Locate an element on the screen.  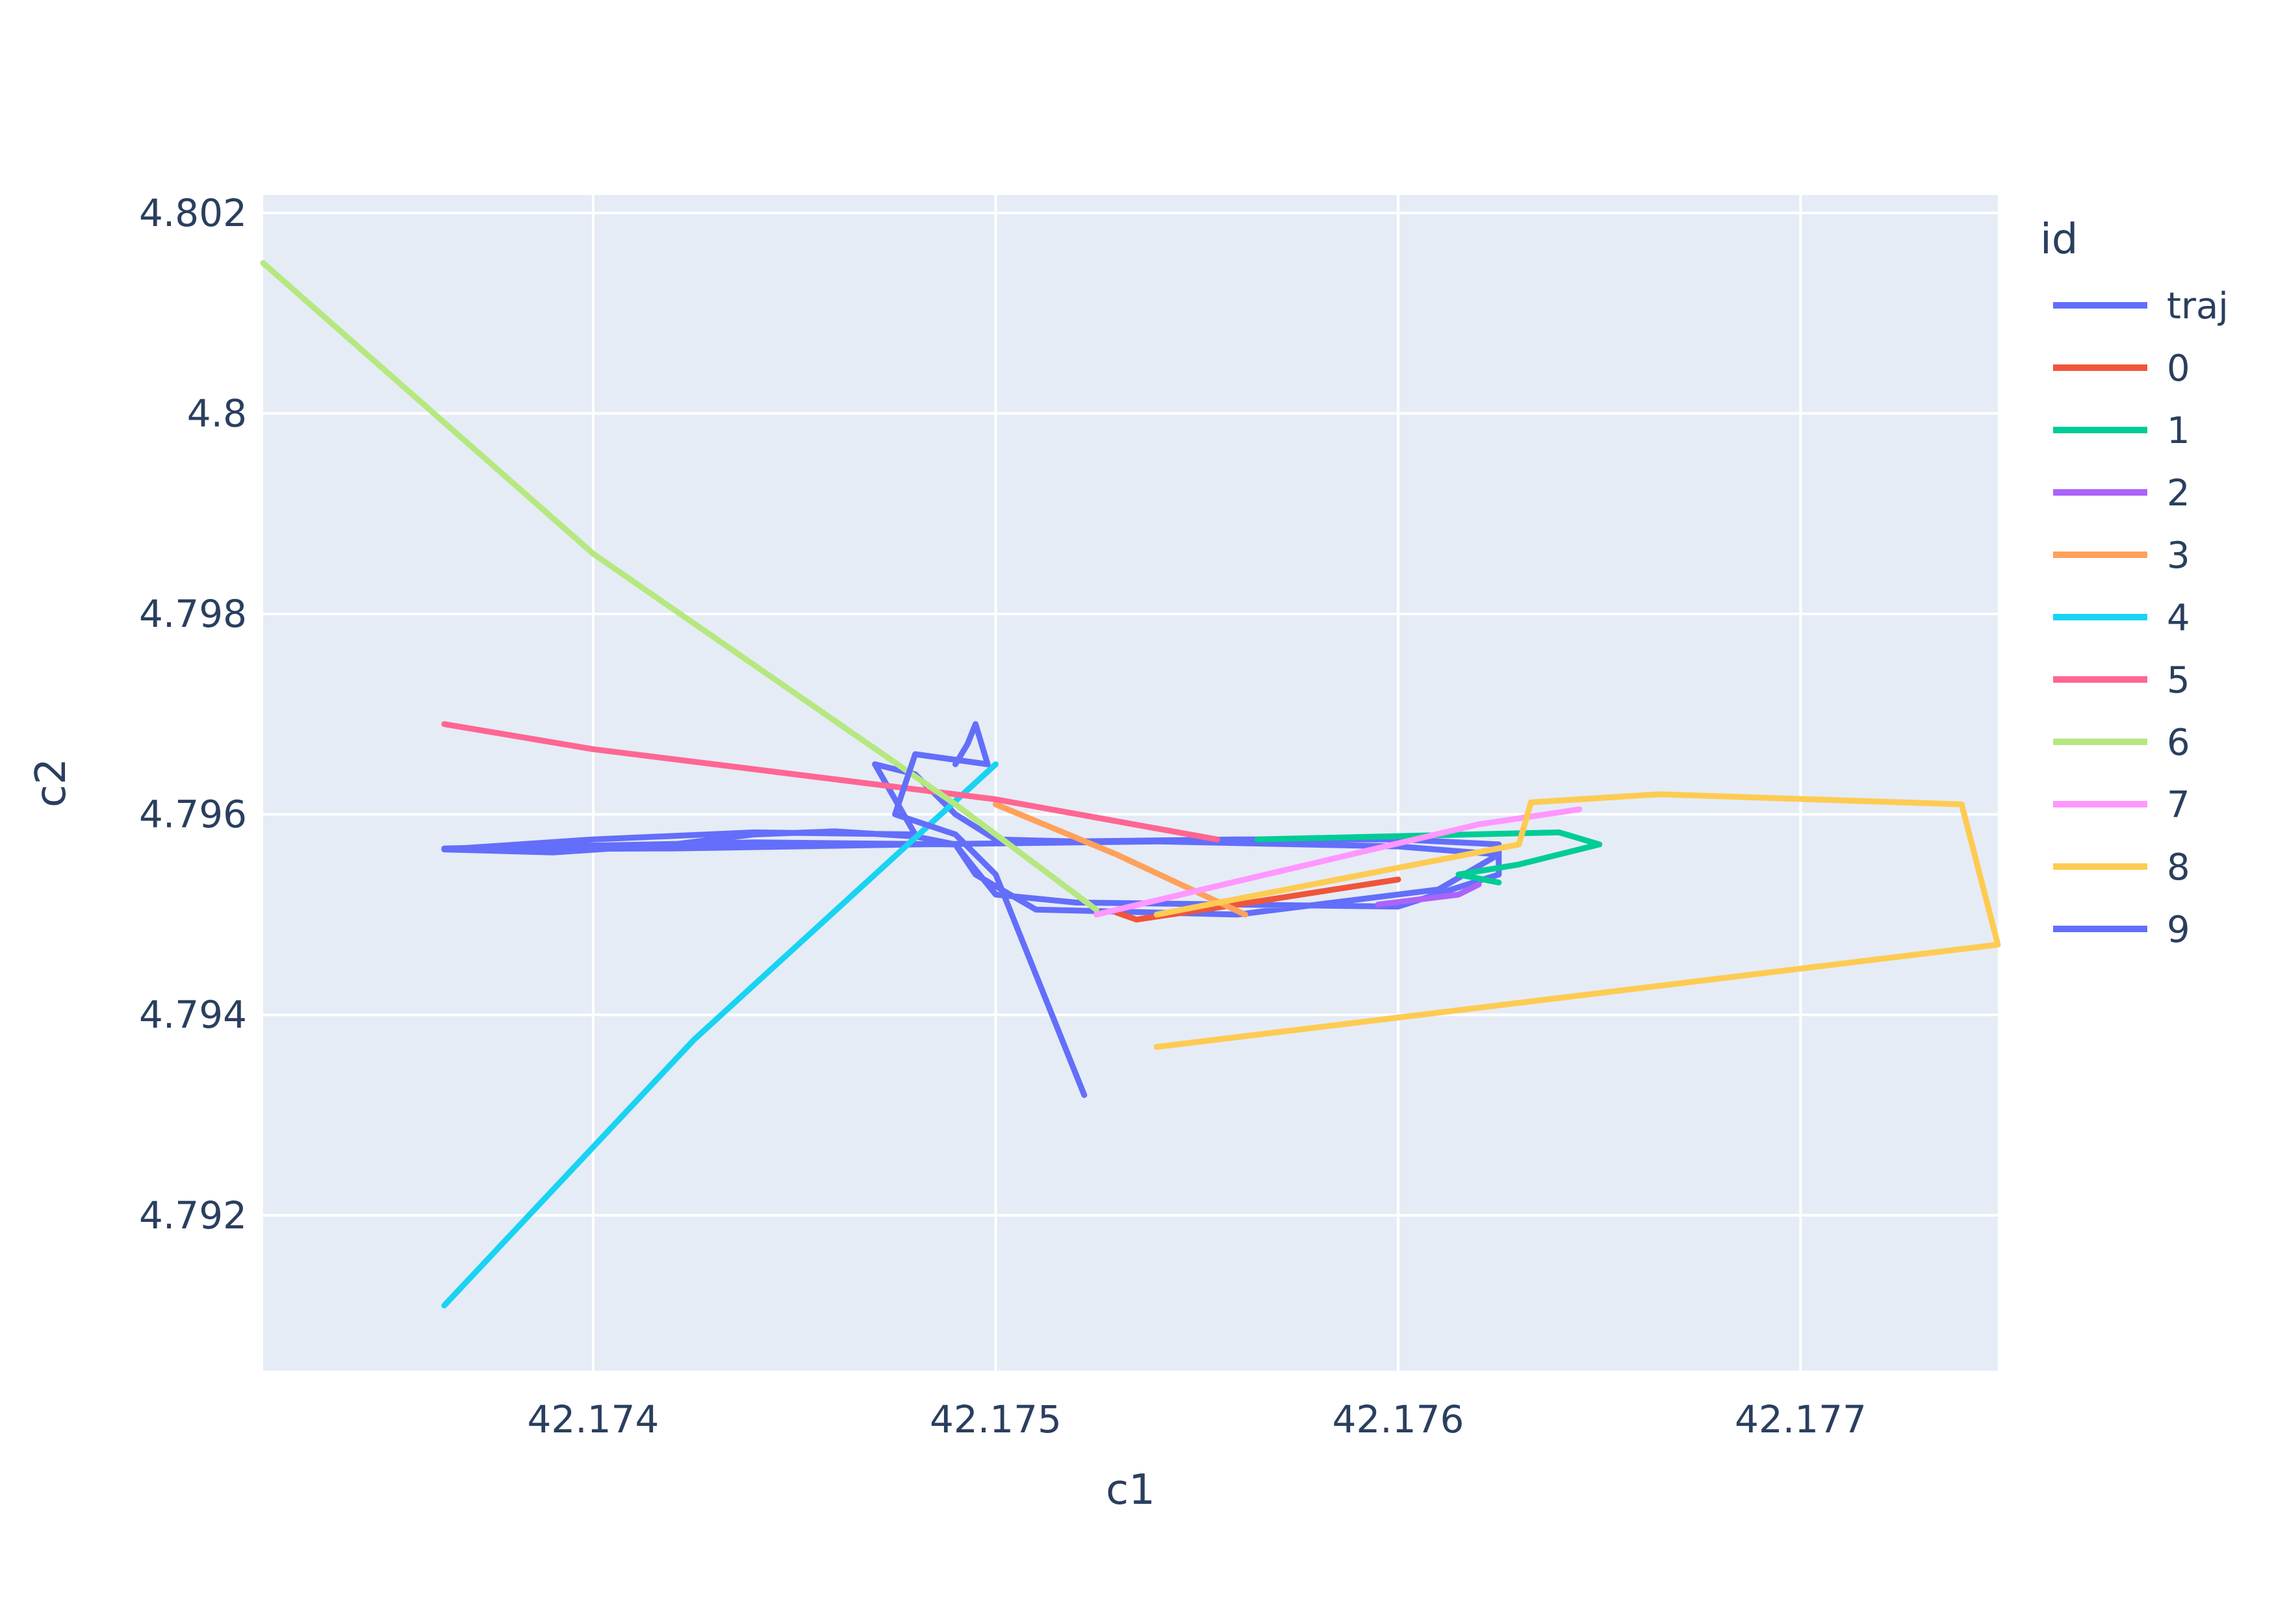
legend-item-3: 3 is located at coordinates (2121, 556).